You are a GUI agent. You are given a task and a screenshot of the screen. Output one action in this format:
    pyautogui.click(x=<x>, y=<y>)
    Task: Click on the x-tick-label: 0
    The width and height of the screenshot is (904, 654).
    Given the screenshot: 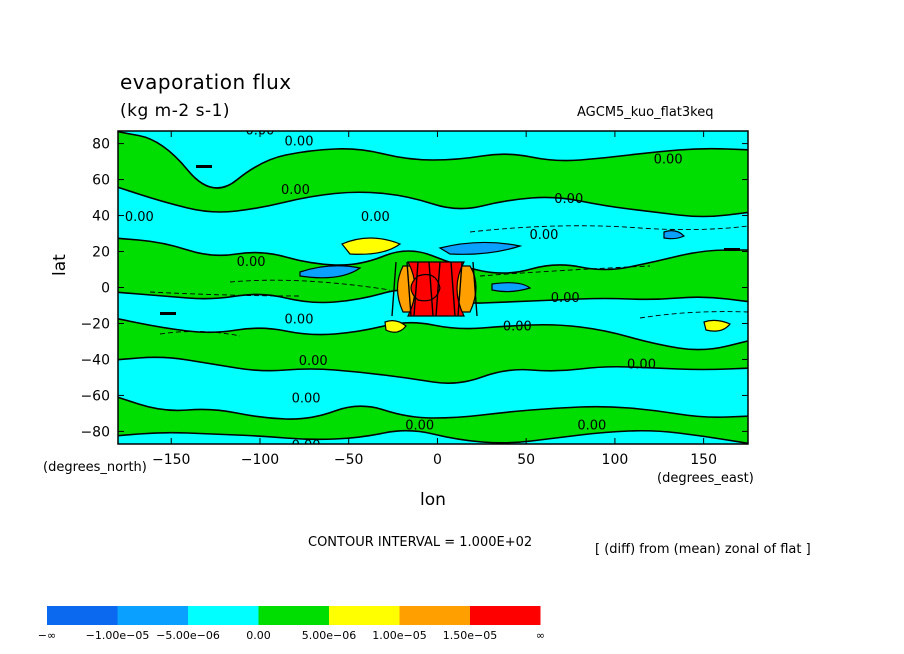 What is the action you would take?
    pyautogui.click(x=437, y=460)
    